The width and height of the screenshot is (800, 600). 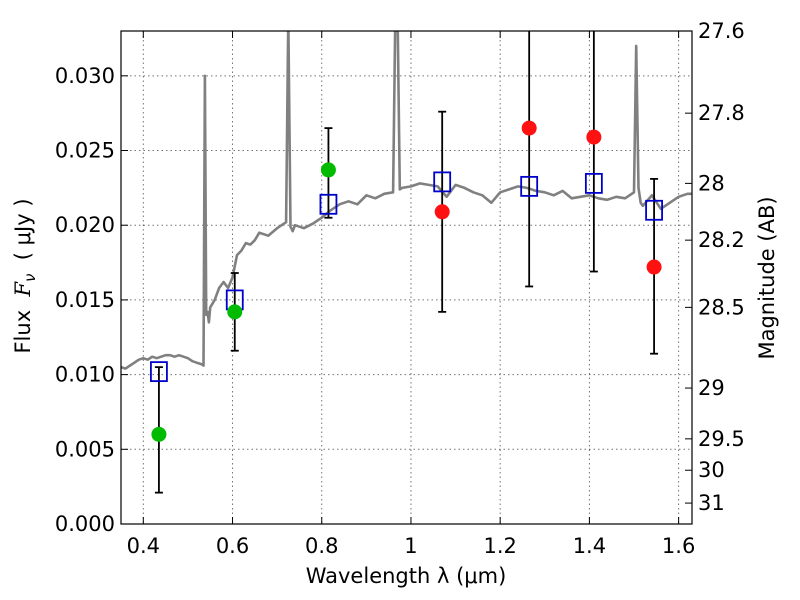 What do you see at coordinates (711, 183) in the screenshot?
I see `right-y-tick-label-2: 28` at bounding box center [711, 183].